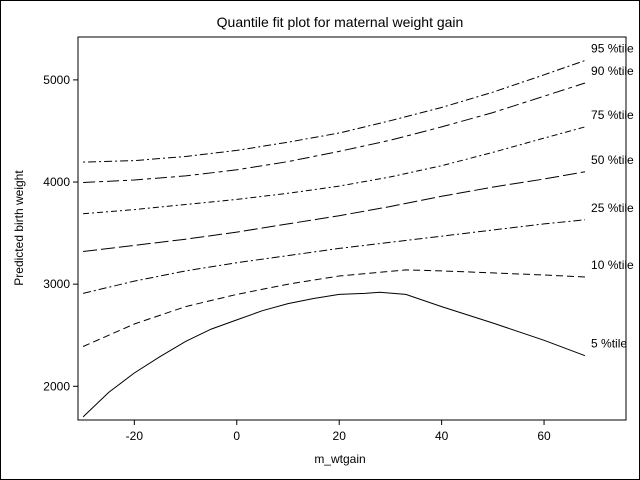 The image size is (640, 480). I want to click on x-tick-label: 20, so click(340, 436).